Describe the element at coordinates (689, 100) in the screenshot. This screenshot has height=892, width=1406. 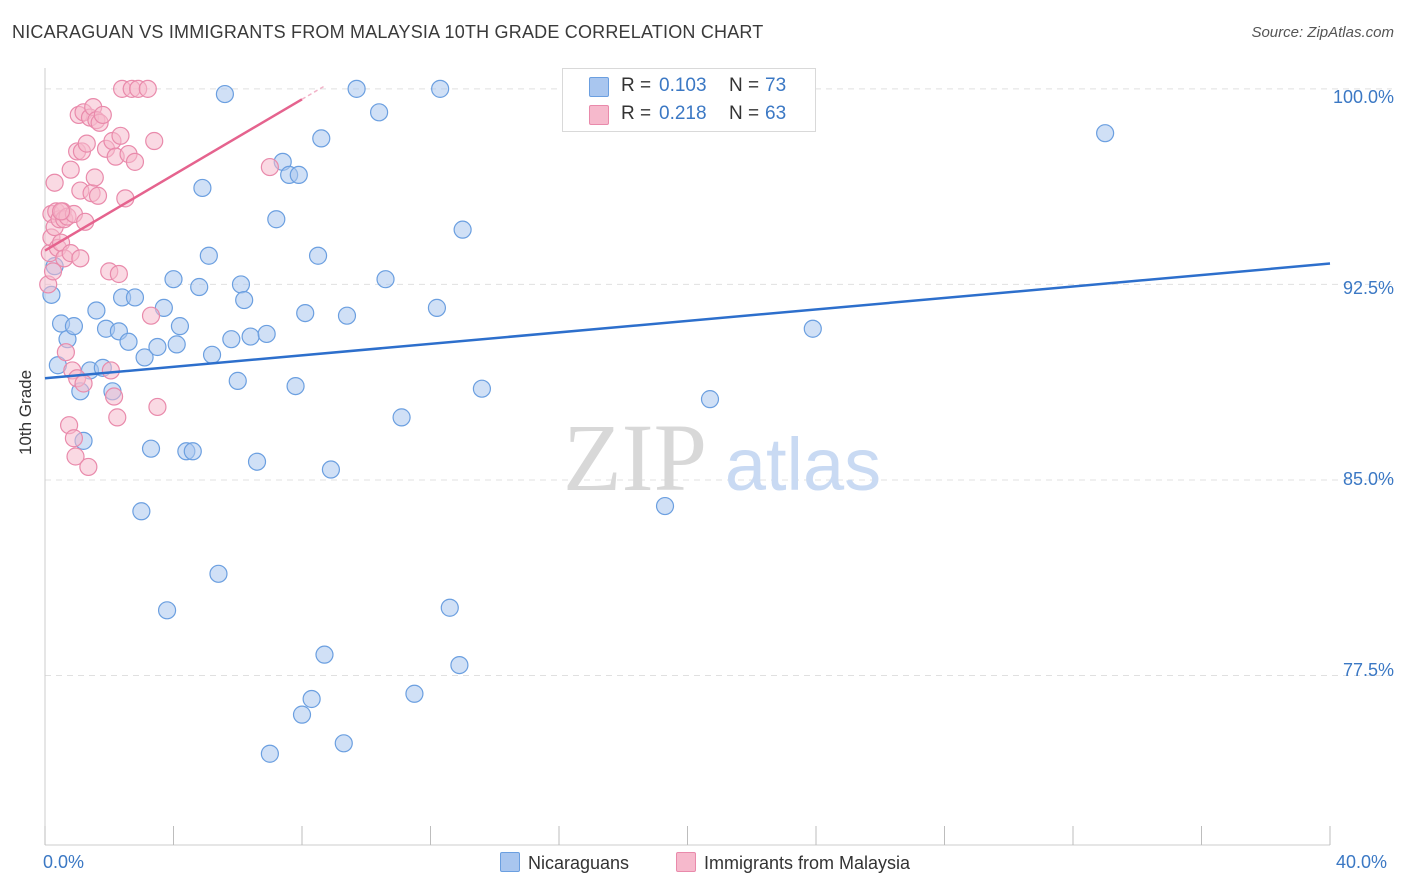
I see `correlation-legend: R = 0.103 N = 73 R = 0.218 N = 63` at that location.